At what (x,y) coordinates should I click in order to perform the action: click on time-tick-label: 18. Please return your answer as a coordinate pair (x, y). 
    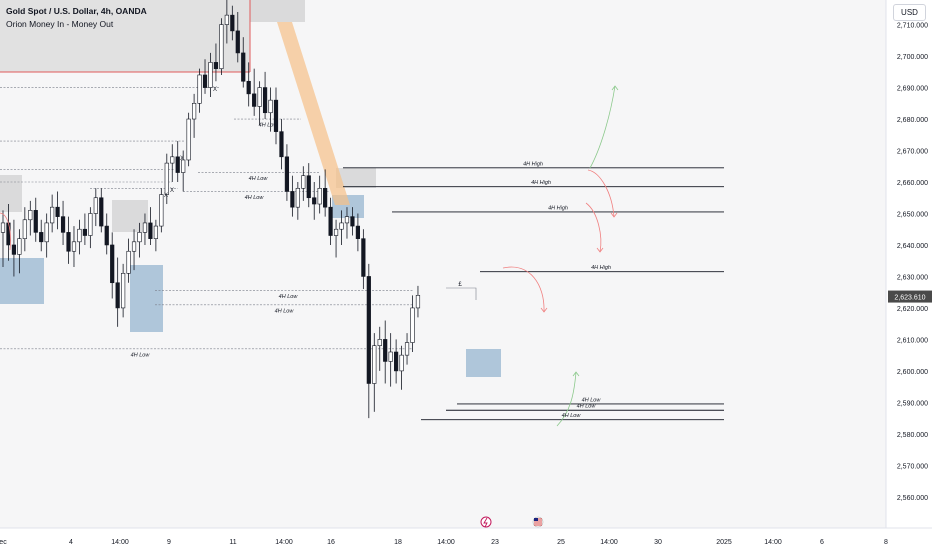
    Looking at the image, I should click on (398, 542).